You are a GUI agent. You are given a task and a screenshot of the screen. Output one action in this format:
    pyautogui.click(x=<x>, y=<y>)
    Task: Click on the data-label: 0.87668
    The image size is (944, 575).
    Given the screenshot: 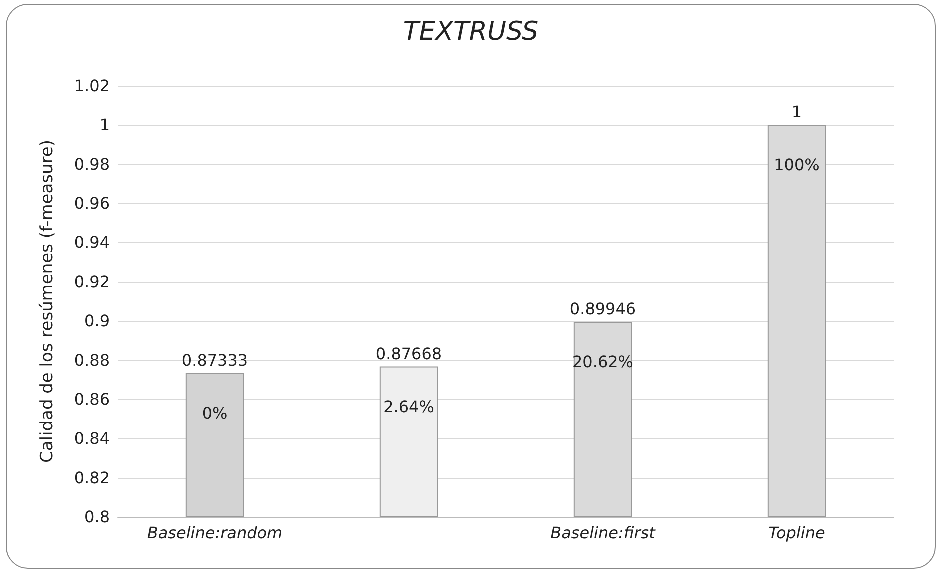 What is the action you would take?
    pyautogui.click(x=409, y=354)
    